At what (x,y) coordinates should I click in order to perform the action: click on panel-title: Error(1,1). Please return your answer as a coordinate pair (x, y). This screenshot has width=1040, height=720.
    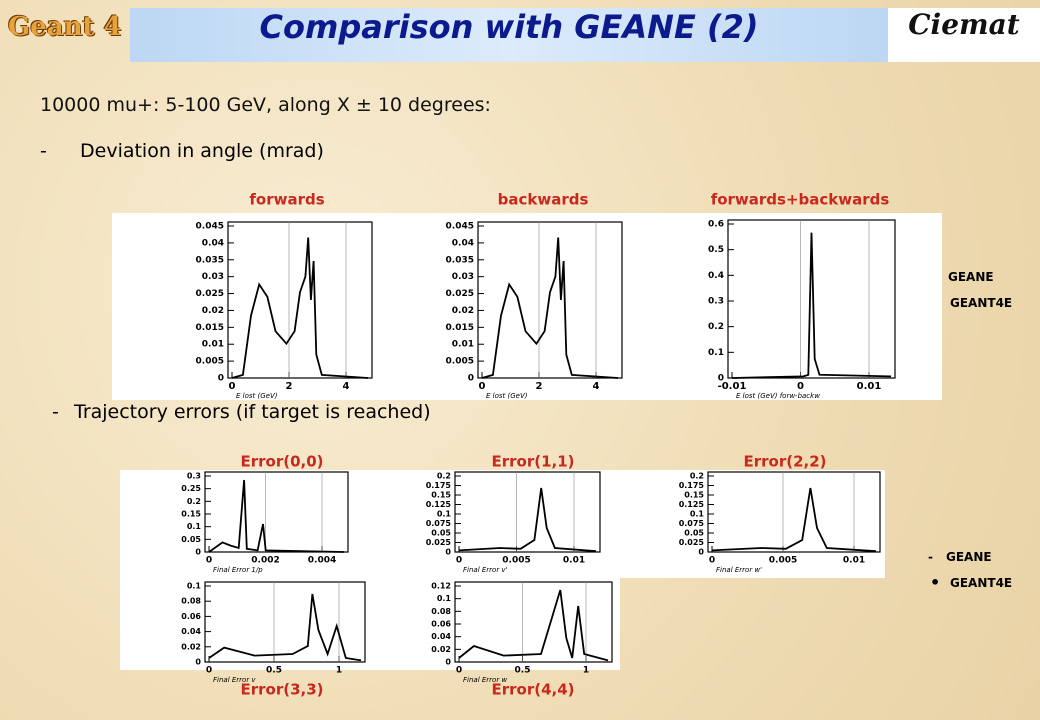
    Looking at the image, I should click on (532, 462).